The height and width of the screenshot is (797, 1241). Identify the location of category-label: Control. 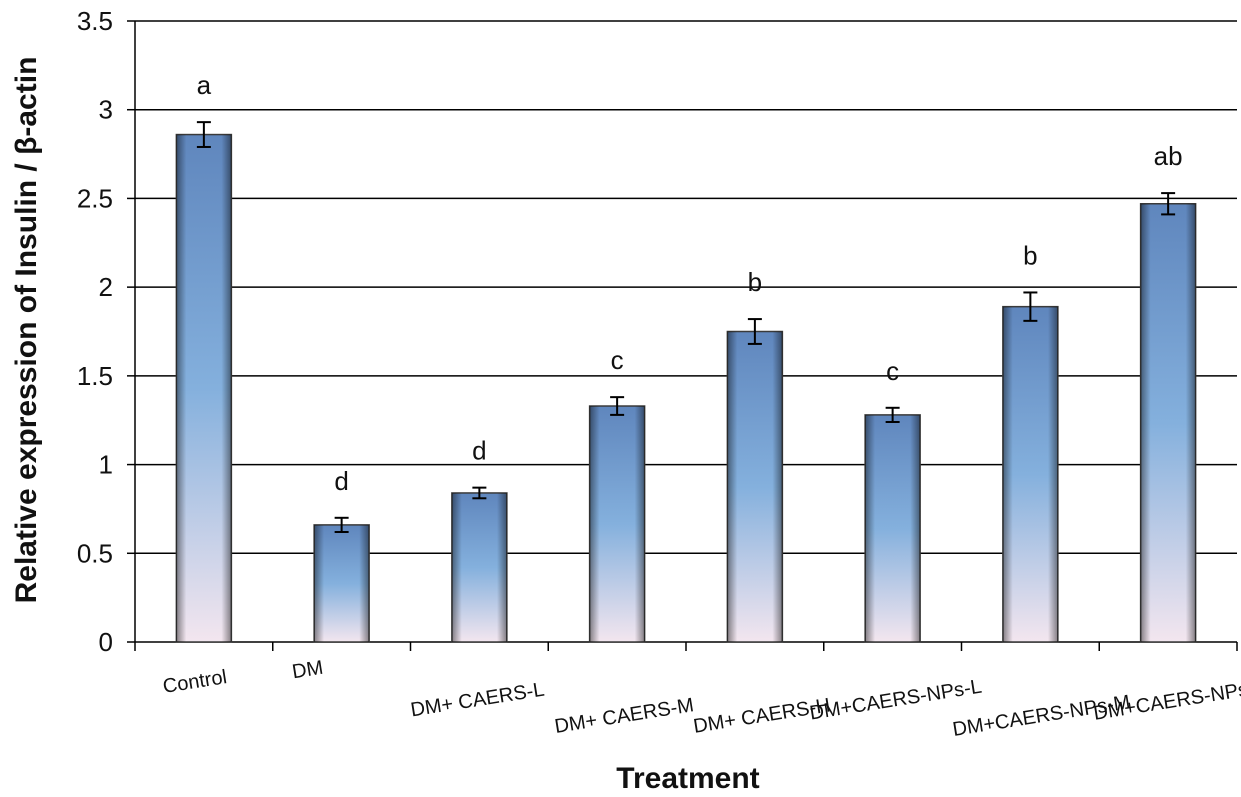
(194, 682).